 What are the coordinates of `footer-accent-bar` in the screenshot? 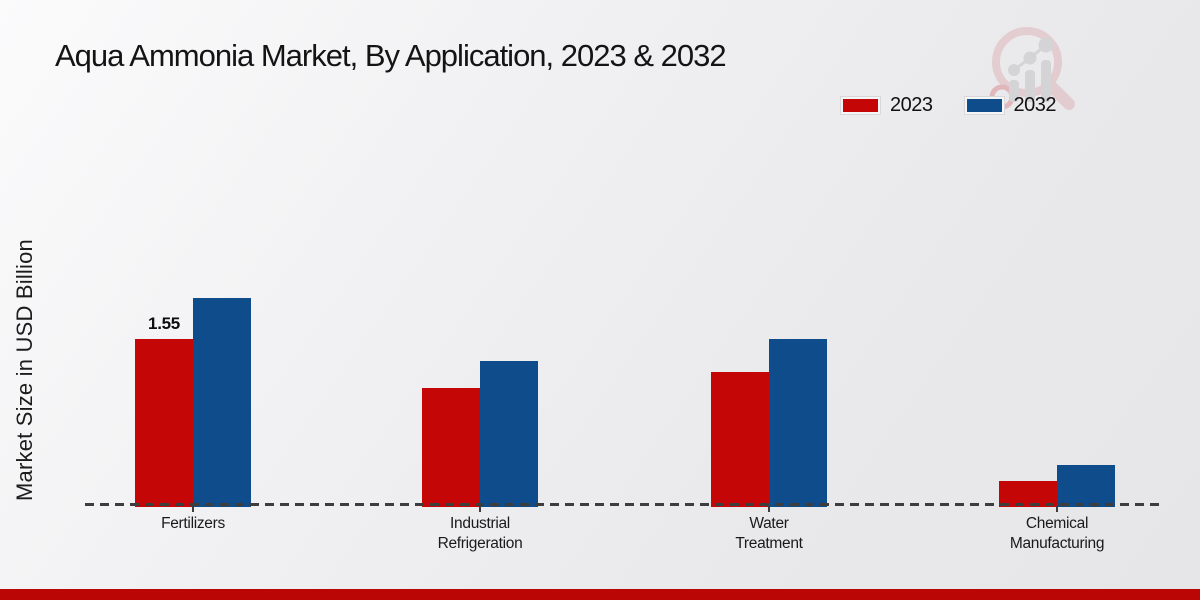 It's located at (600, 594).